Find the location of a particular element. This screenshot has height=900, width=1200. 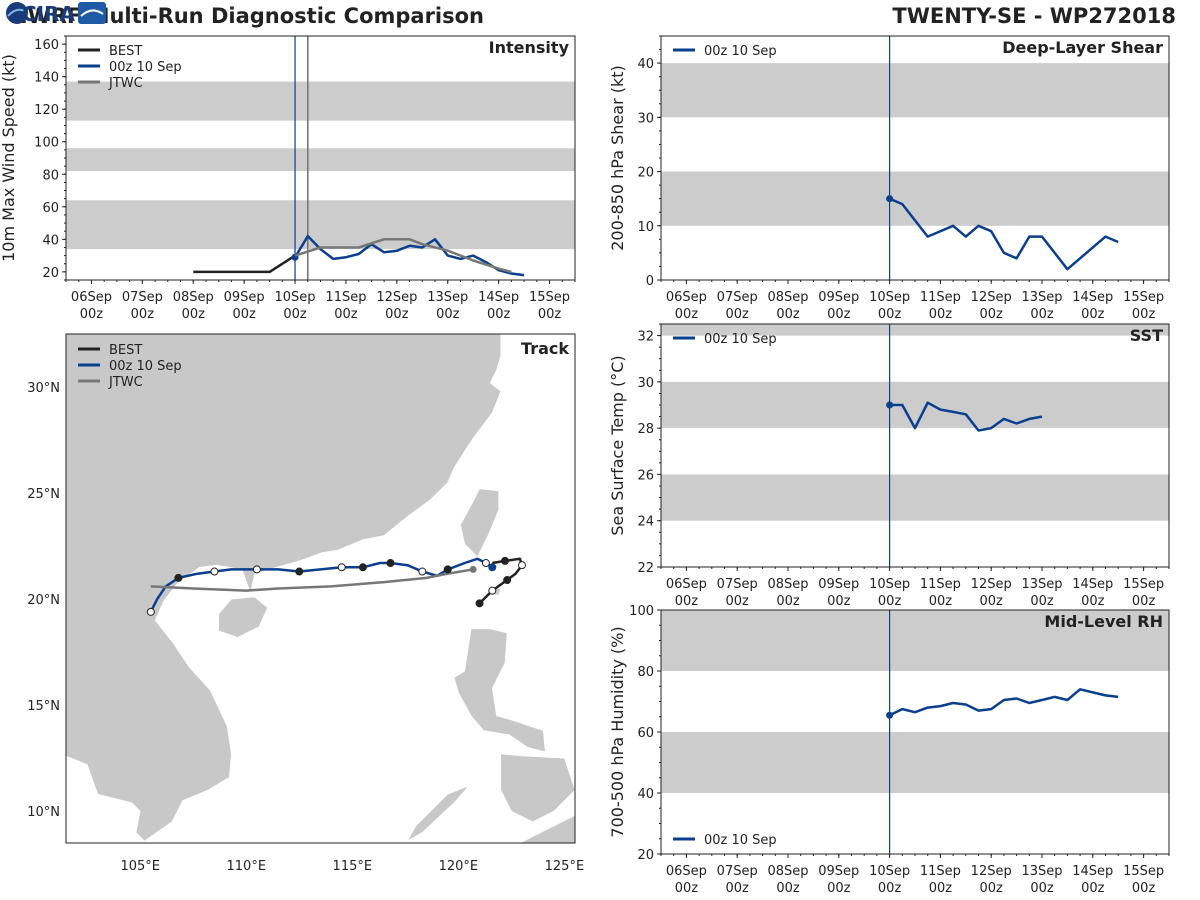

land-hainan is located at coordinates (243, 617).